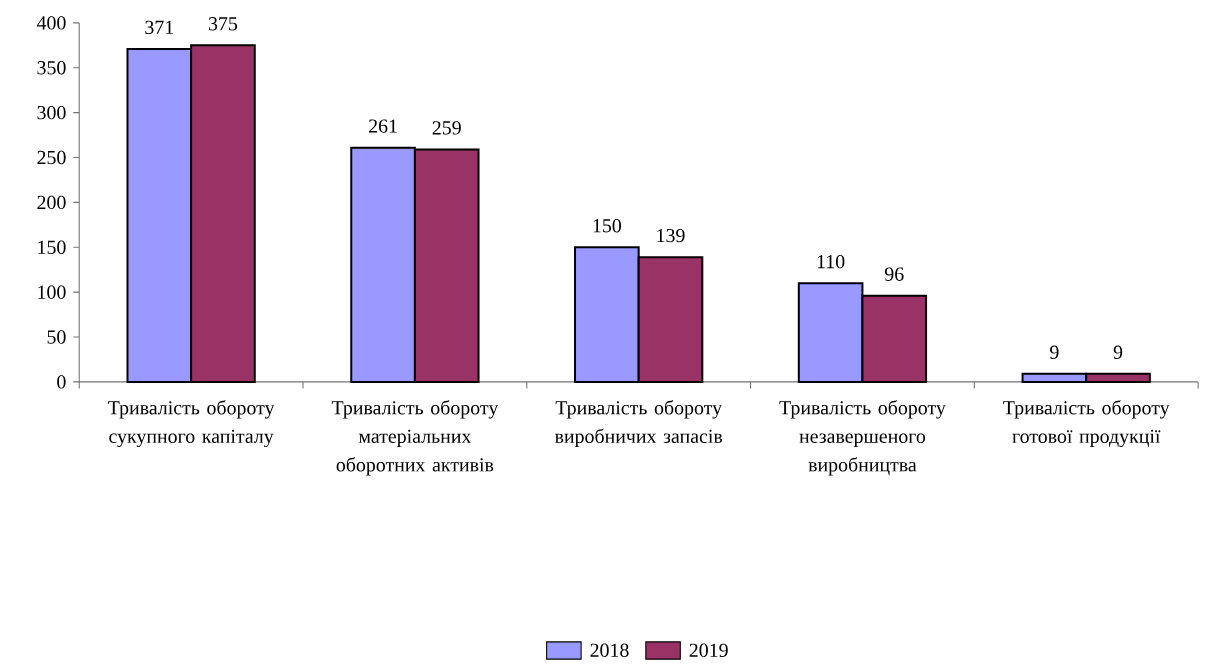 This screenshot has height=668, width=1214. What do you see at coordinates (51, 23) in the screenshot?
I see `y-tick-label: 400` at bounding box center [51, 23].